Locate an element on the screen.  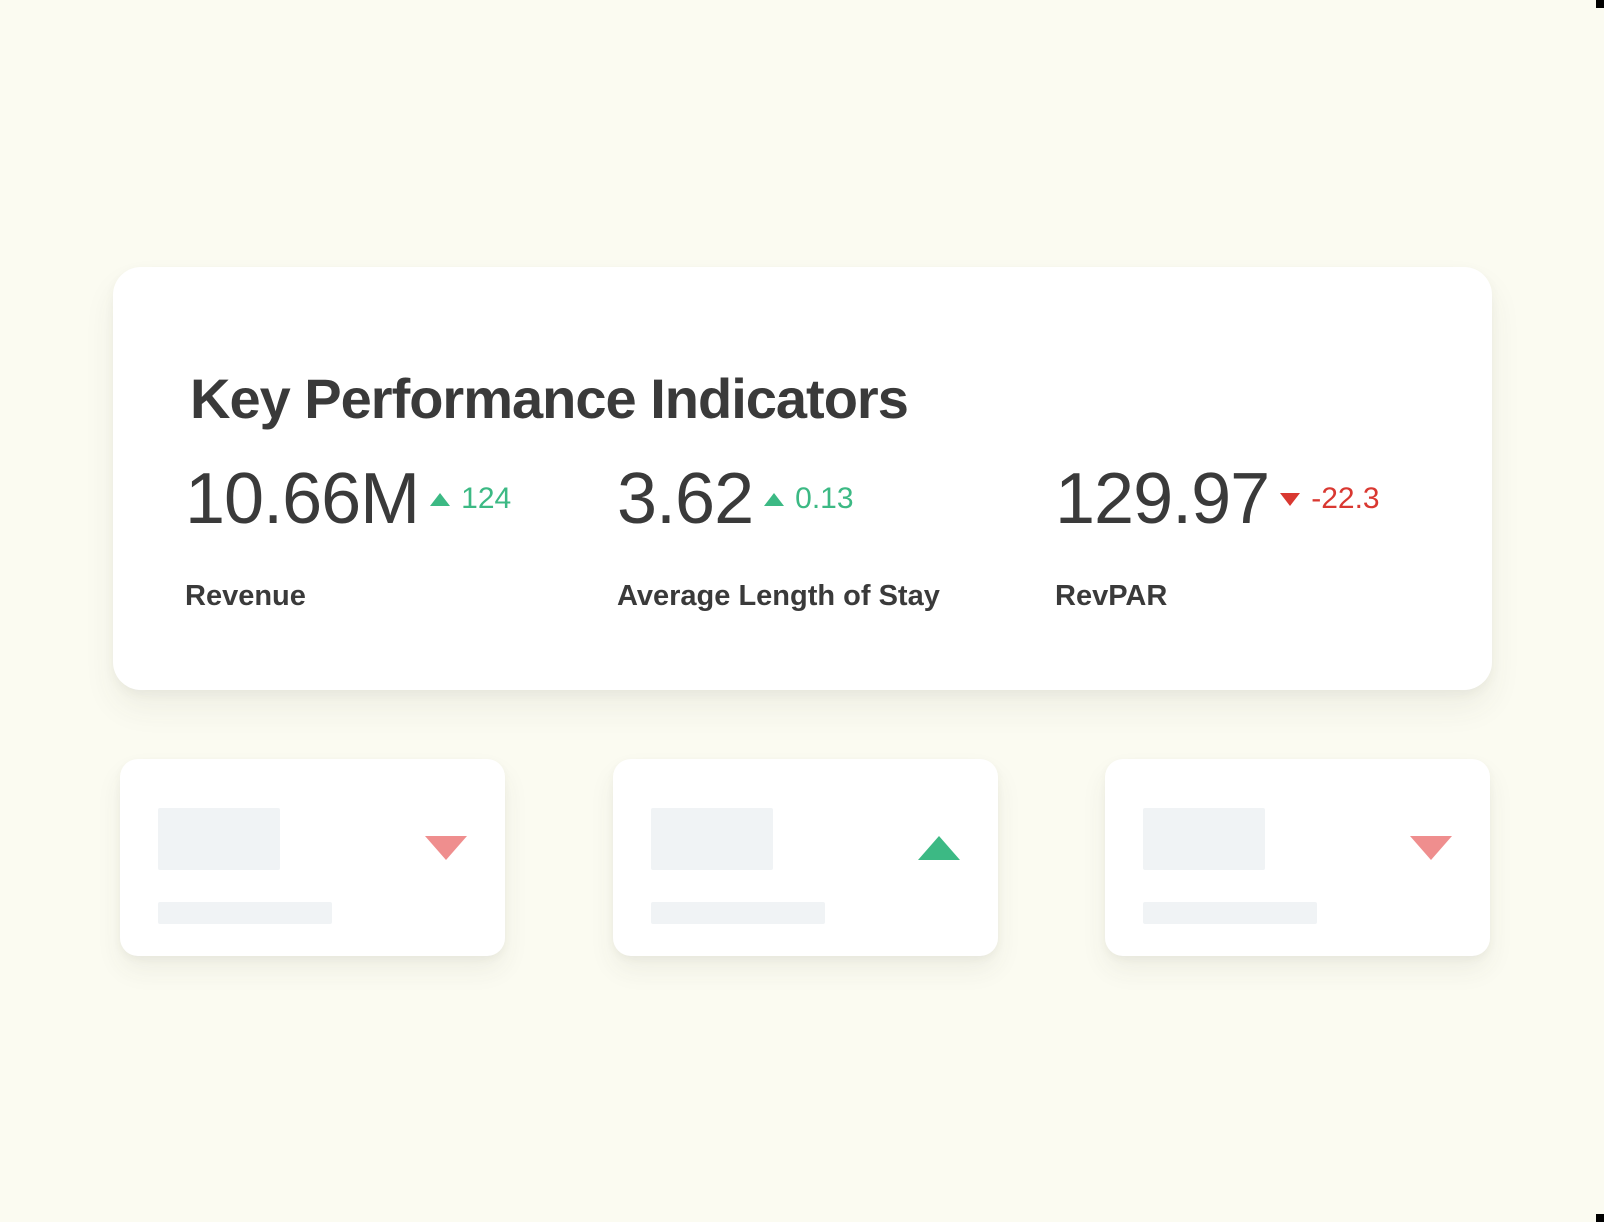
metric-value: 10.66M is located at coordinates (302, 499).